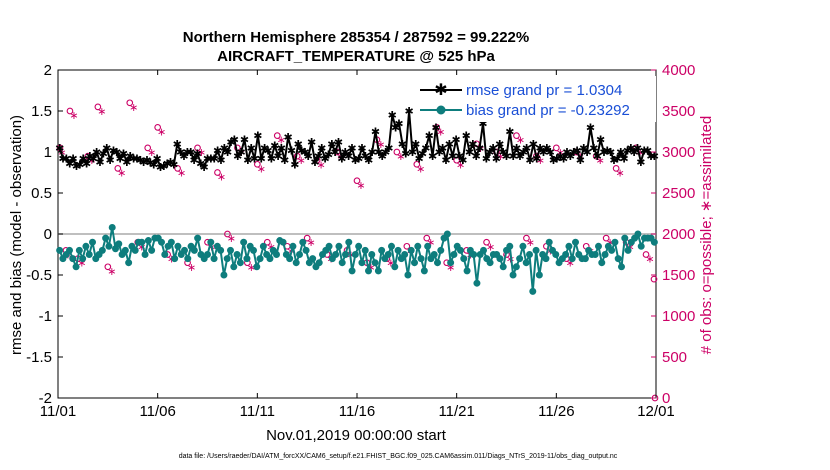 The height and width of the screenshot is (470, 830). I want to click on y-right-tick-label: 3000, so click(678, 152).